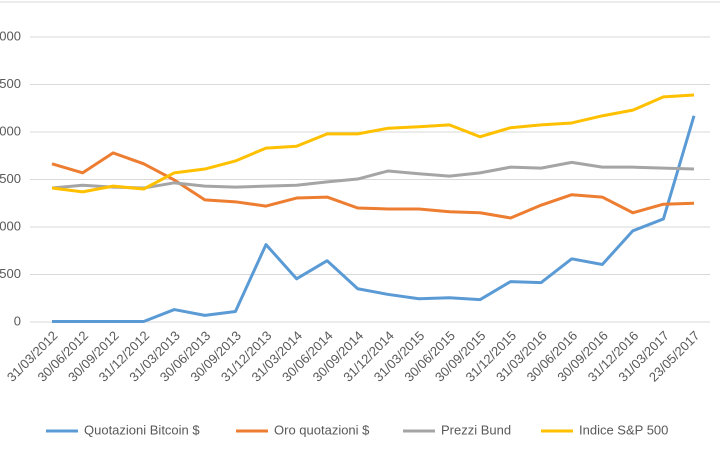  I want to click on y-tick-label: 1500, so click(10, 178).